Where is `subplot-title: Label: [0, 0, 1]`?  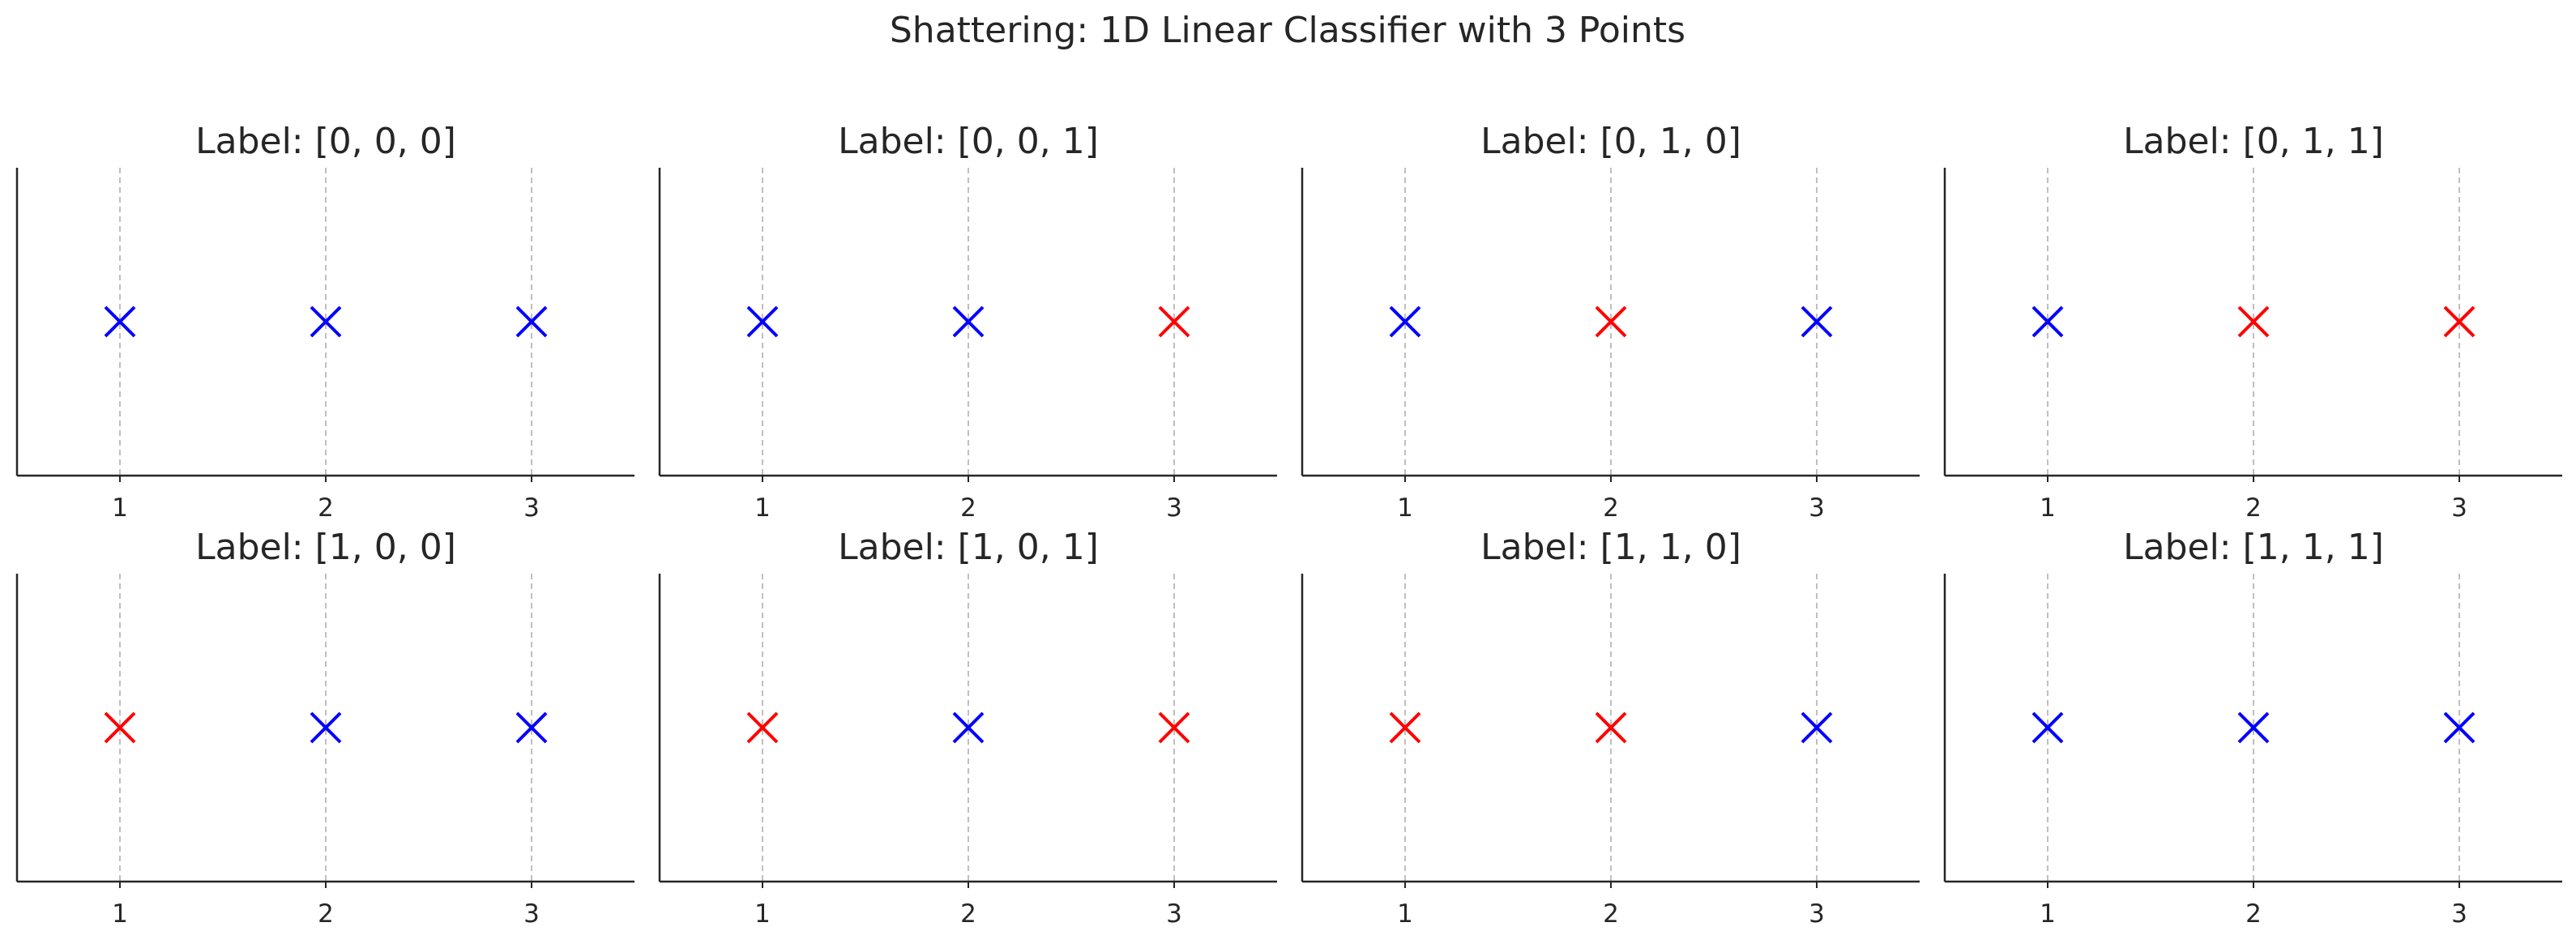
subplot-title: Label: [0, 0, 1] is located at coordinates (968, 141).